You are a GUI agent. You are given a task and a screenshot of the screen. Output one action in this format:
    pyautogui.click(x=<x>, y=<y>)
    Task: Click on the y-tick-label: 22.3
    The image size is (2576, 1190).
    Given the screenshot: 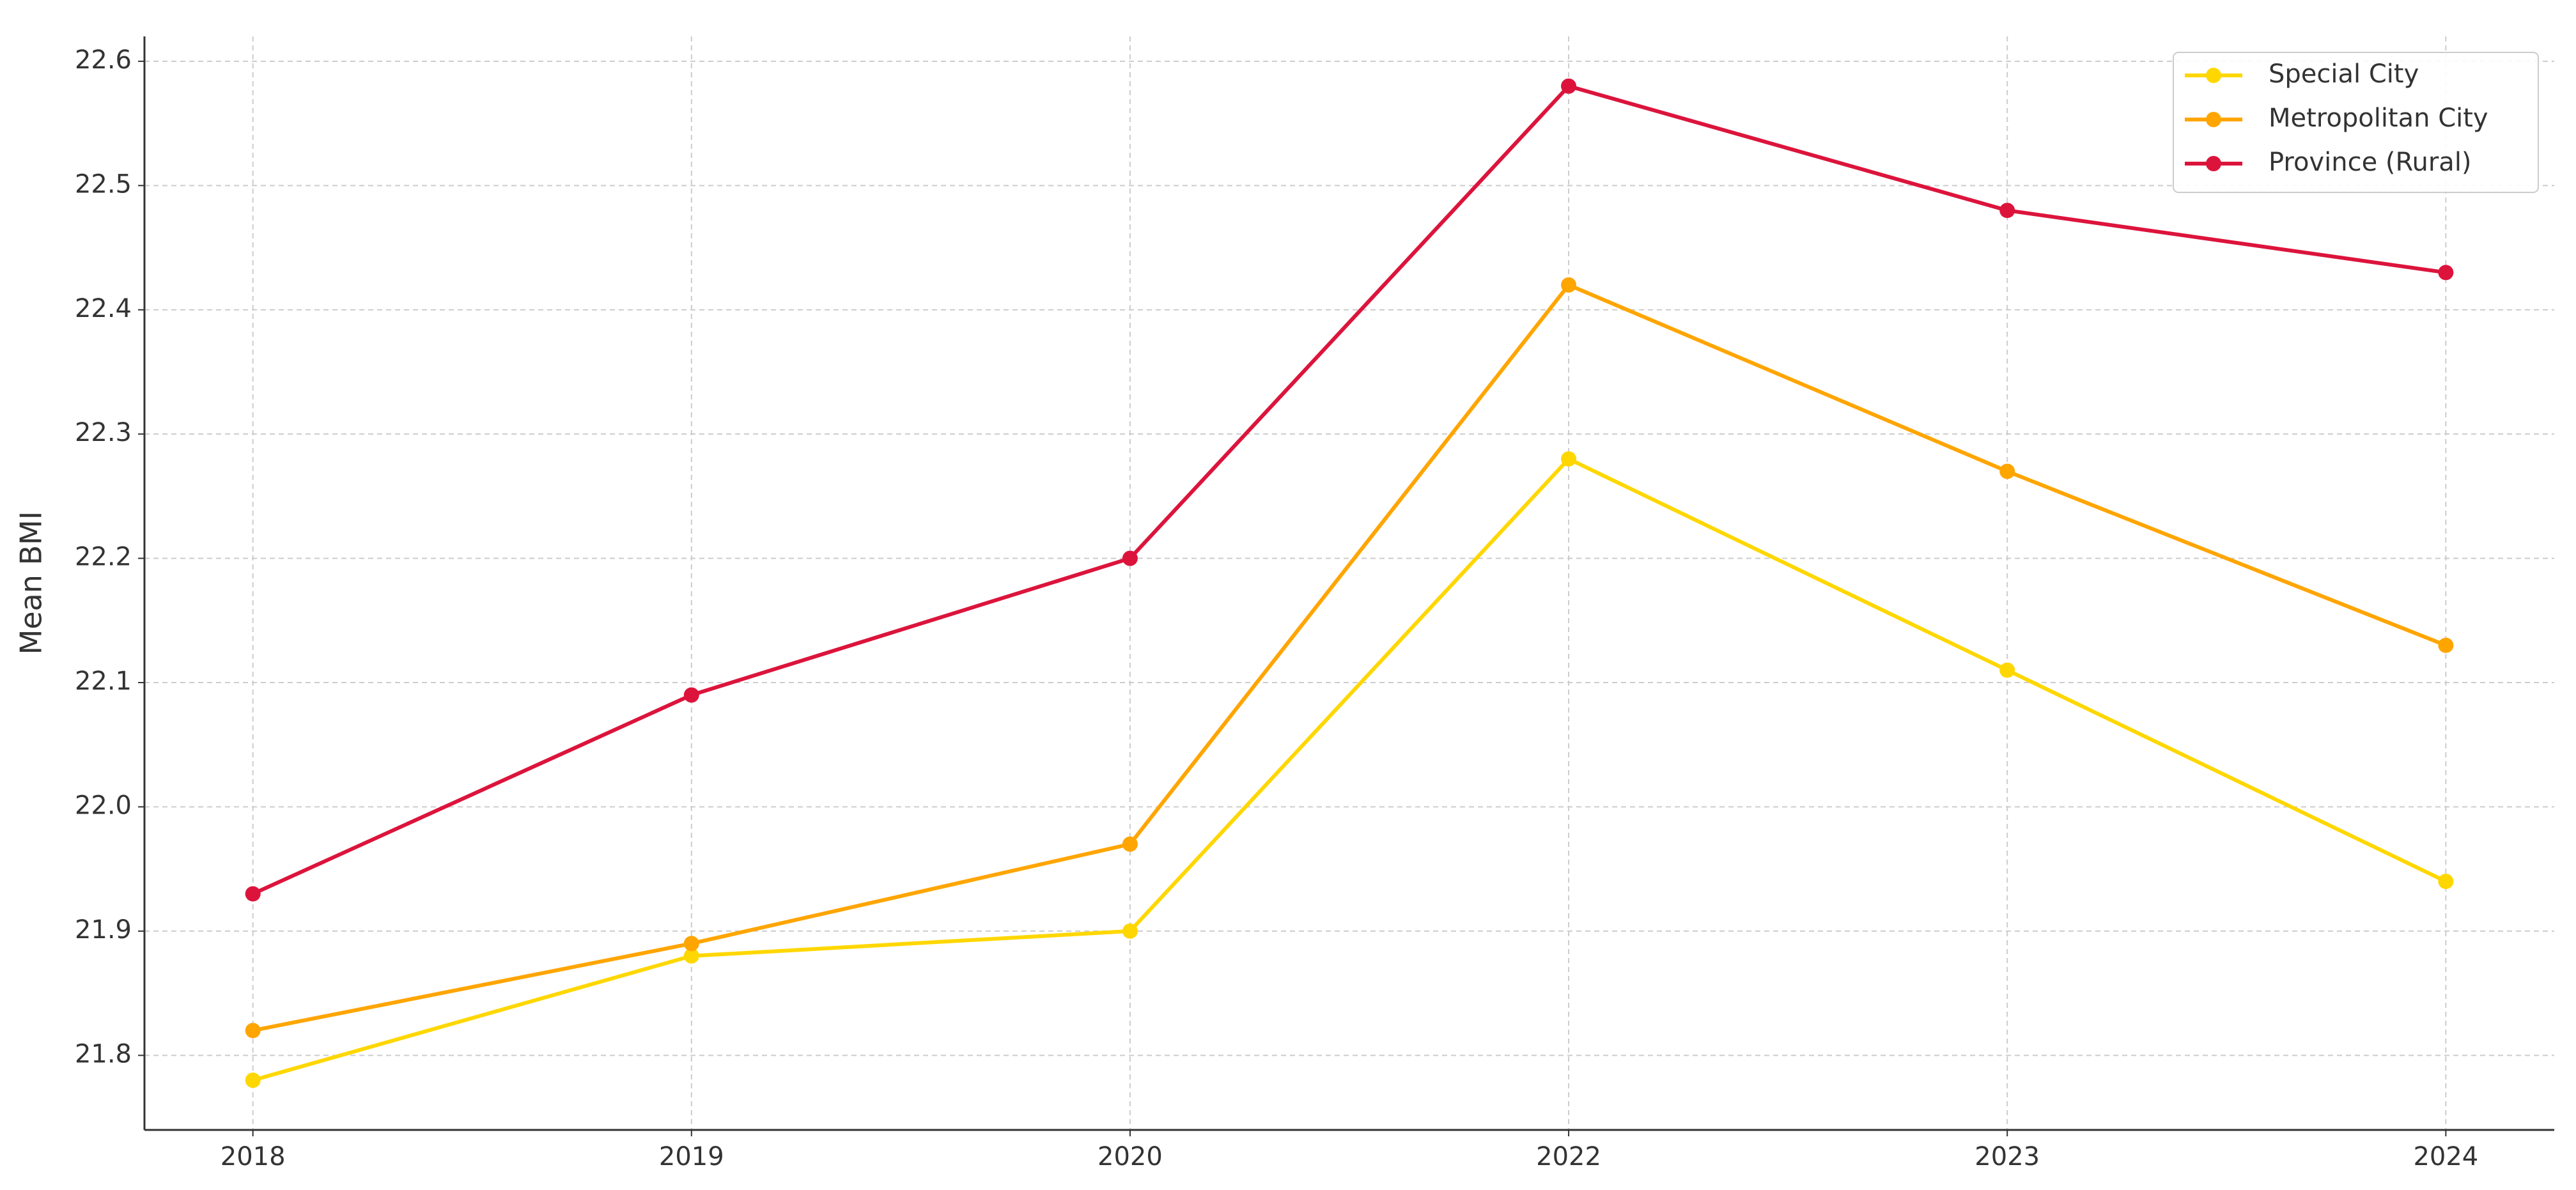 What is the action you would take?
    pyautogui.click(x=103, y=432)
    